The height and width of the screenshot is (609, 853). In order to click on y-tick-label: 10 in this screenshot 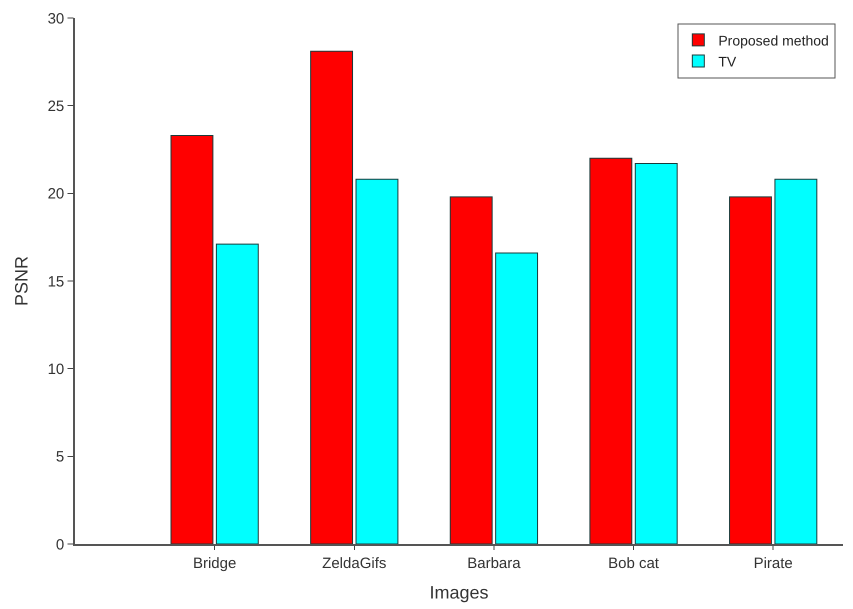, I will do `click(56, 369)`.